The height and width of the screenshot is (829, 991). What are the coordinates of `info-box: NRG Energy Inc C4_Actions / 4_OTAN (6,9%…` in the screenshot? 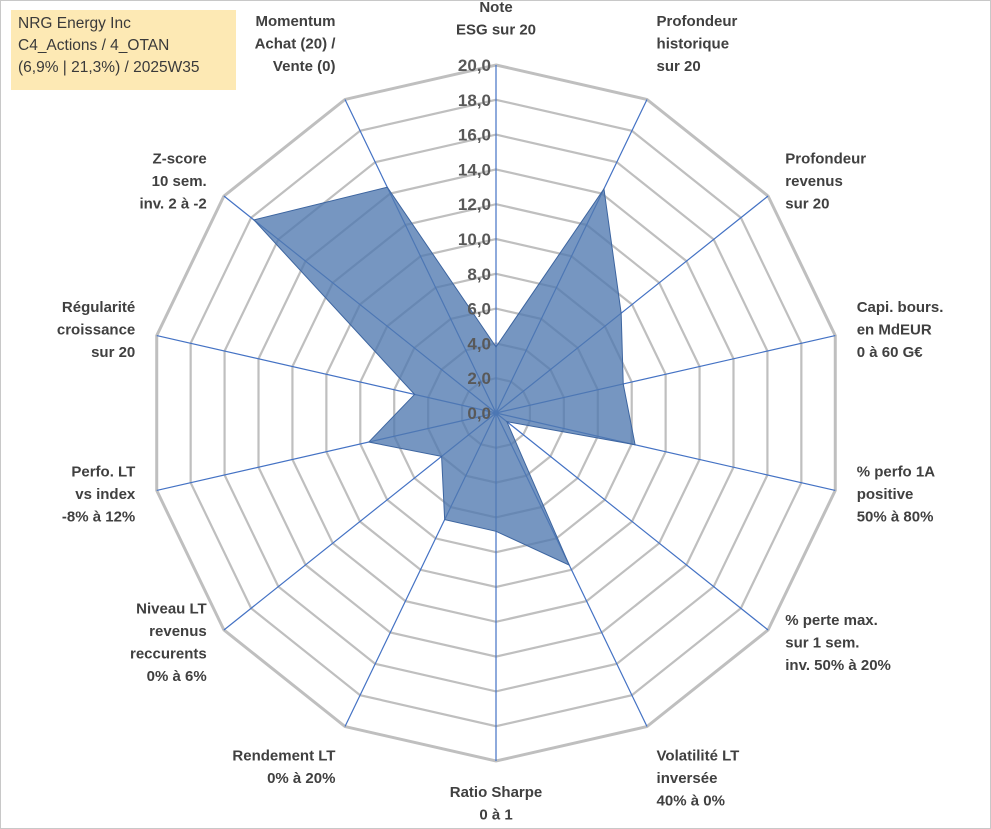 It's located at (123, 50).